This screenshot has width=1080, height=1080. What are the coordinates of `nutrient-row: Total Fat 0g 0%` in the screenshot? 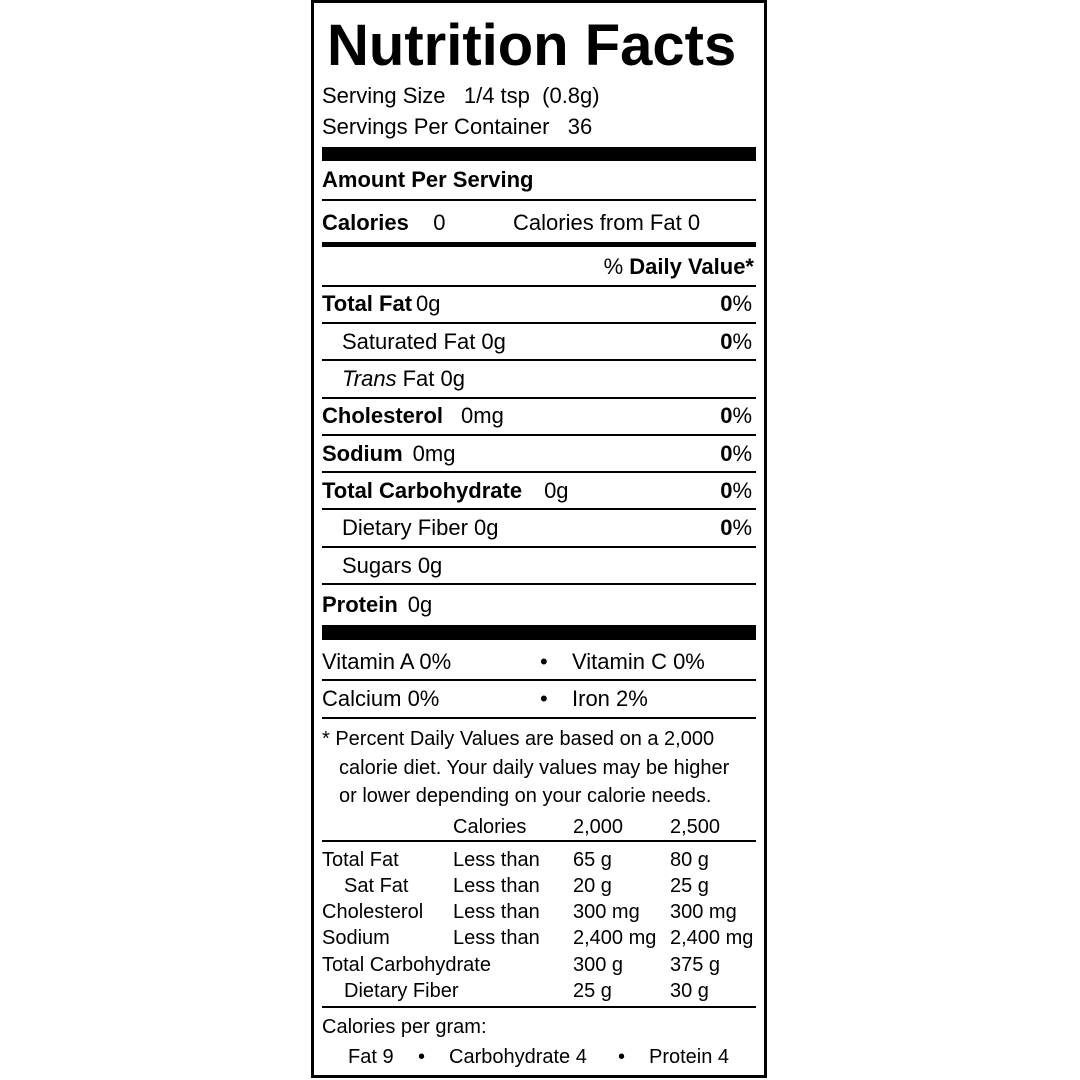 It's located at (539, 304).